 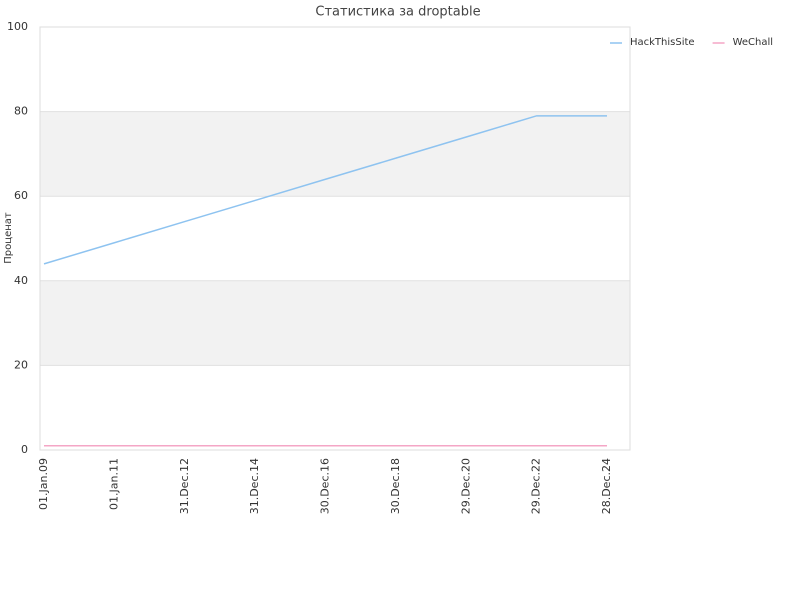 What do you see at coordinates (17, 26) in the screenshot?
I see `y-tick-label: 100` at bounding box center [17, 26].